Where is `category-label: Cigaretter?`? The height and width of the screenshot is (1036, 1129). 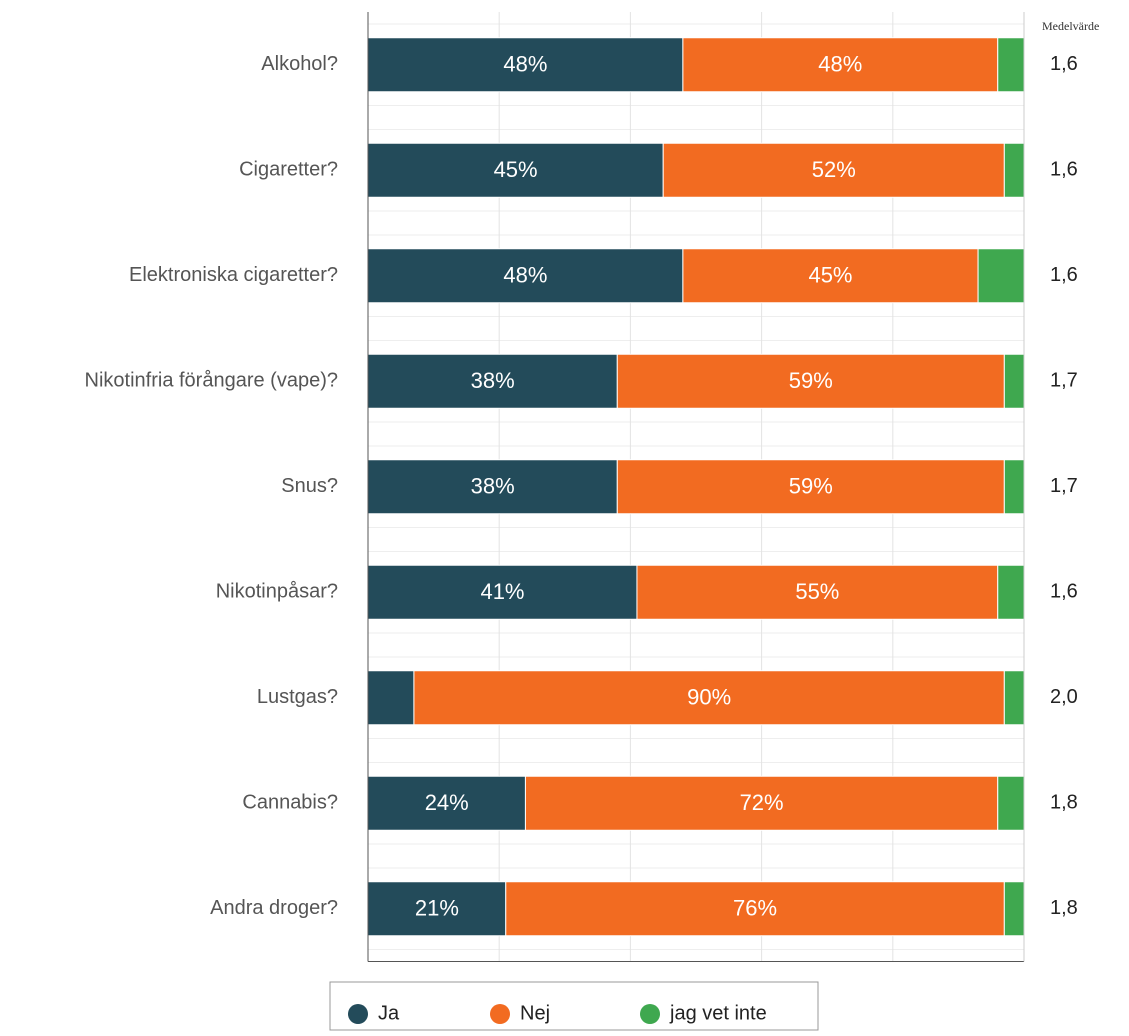 category-label: Cigaretter? is located at coordinates (288, 170).